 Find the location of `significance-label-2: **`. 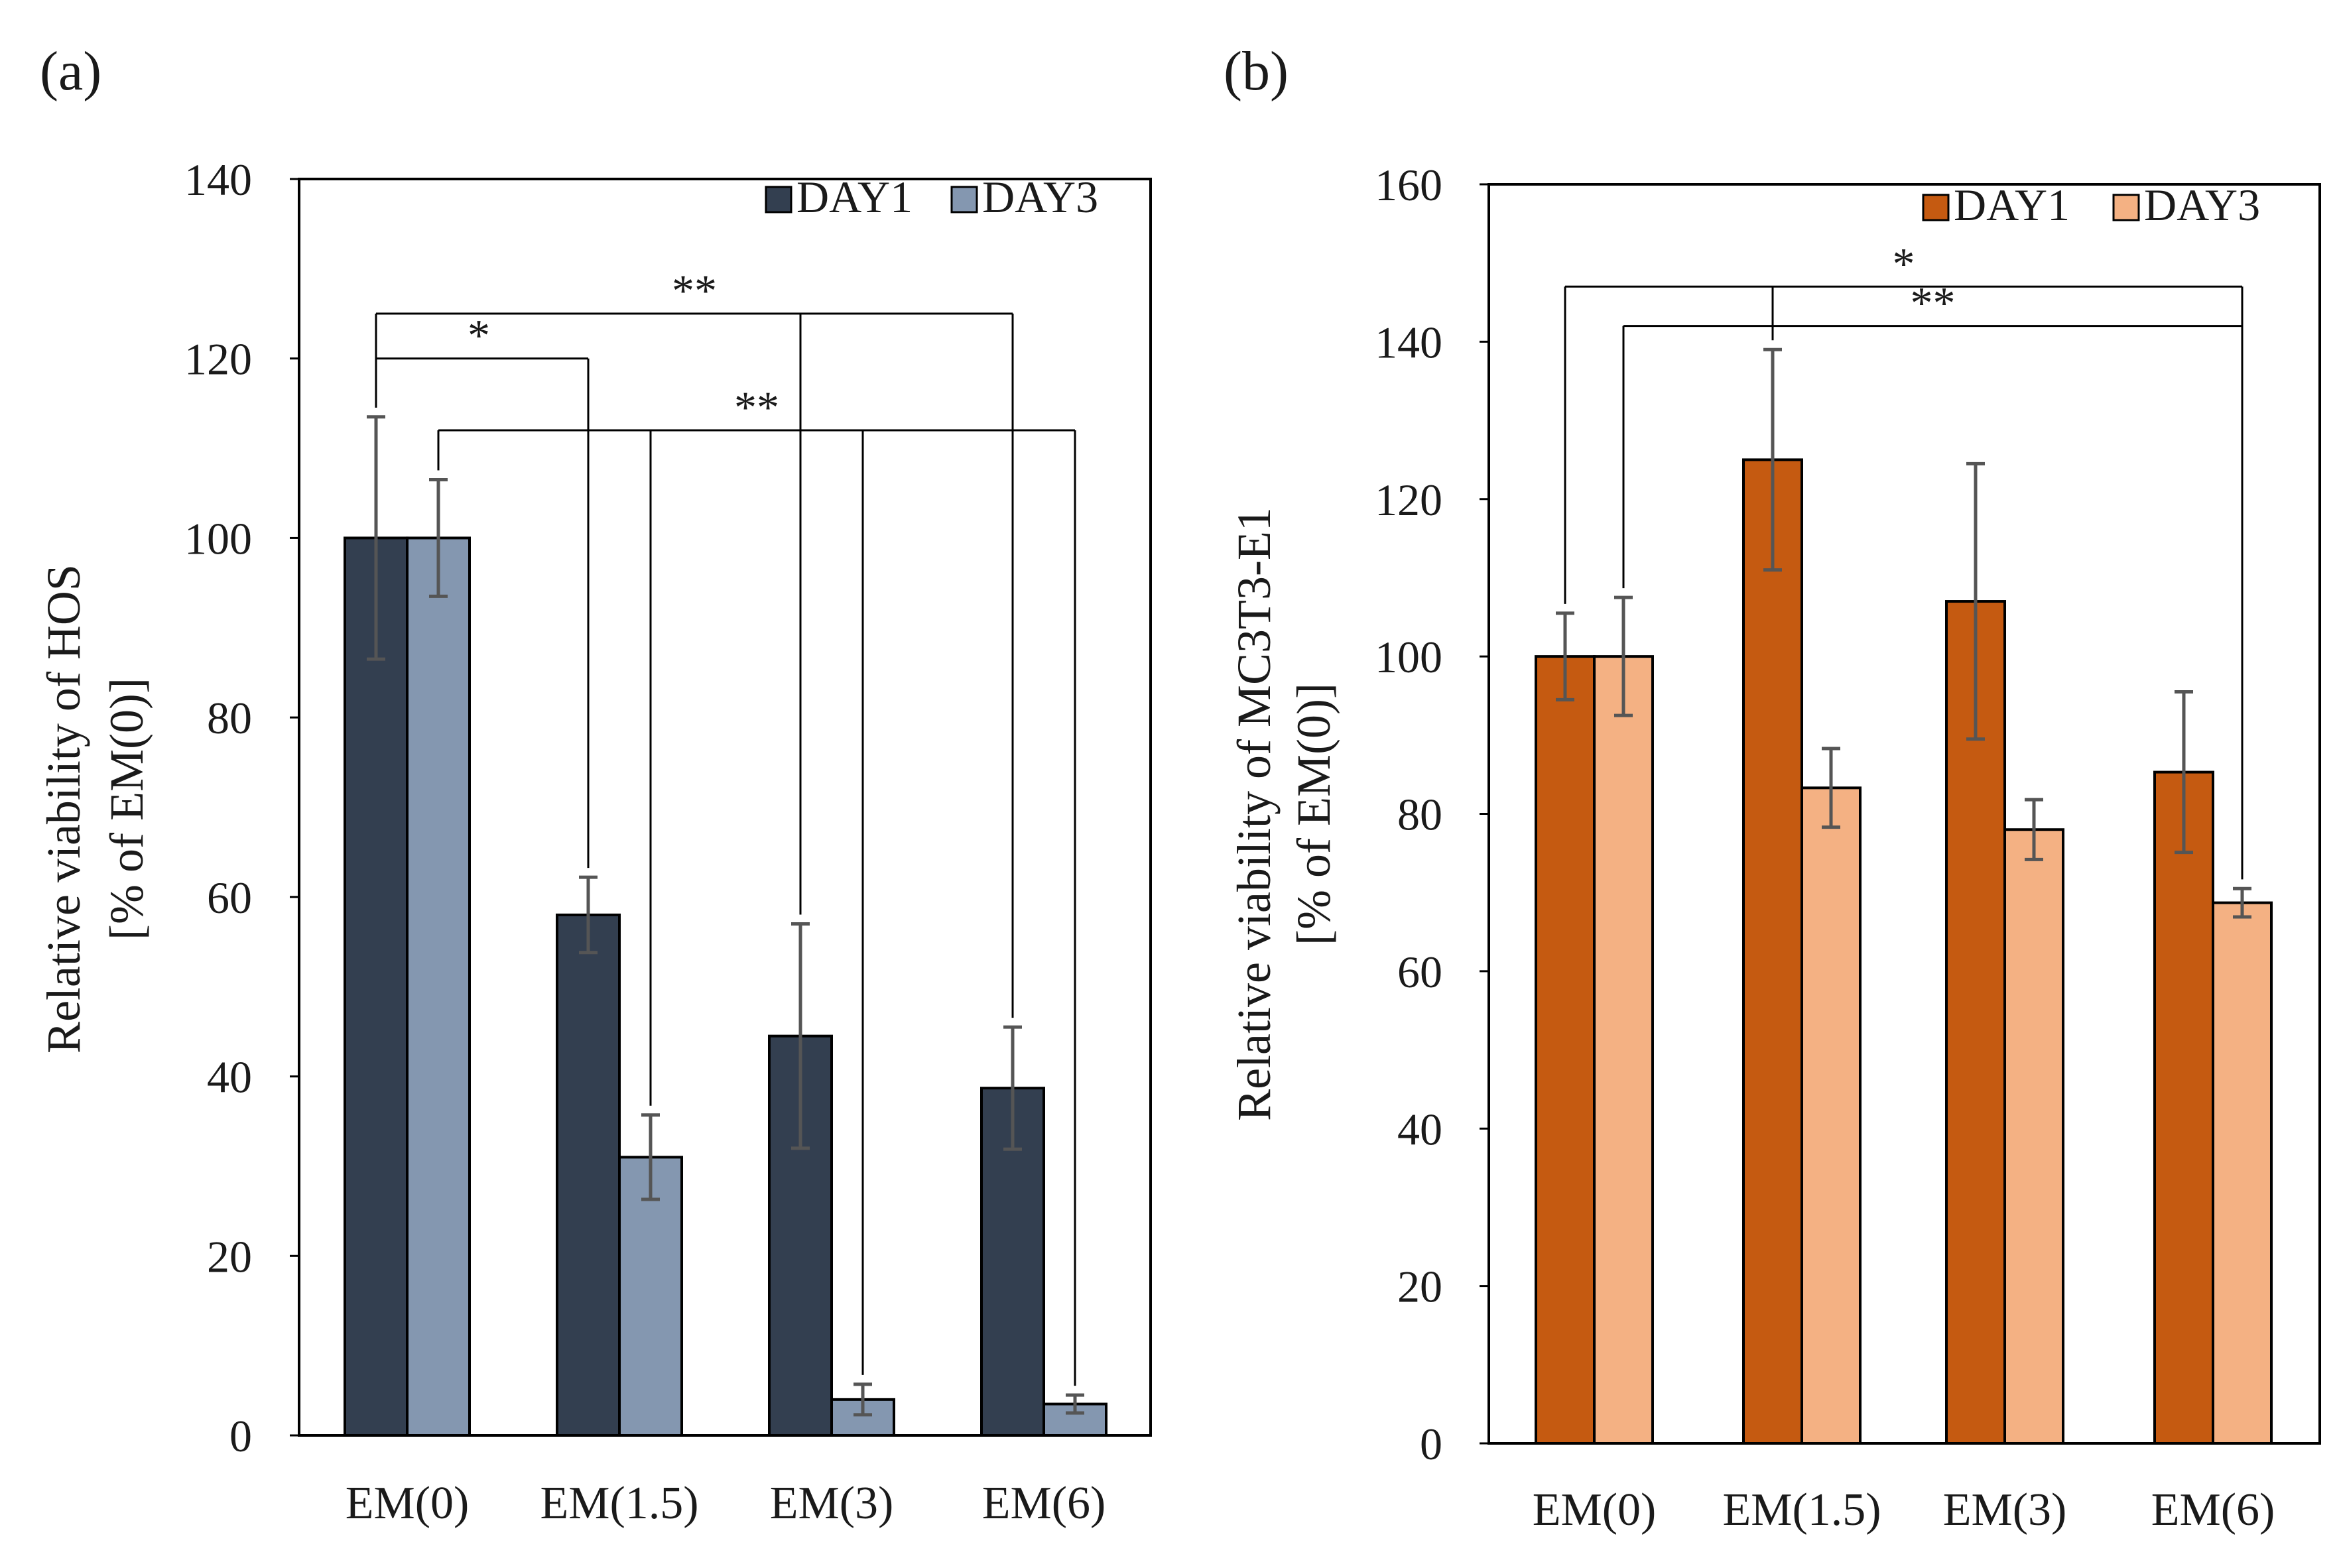

significance-label-2: ** is located at coordinates (756, 407).